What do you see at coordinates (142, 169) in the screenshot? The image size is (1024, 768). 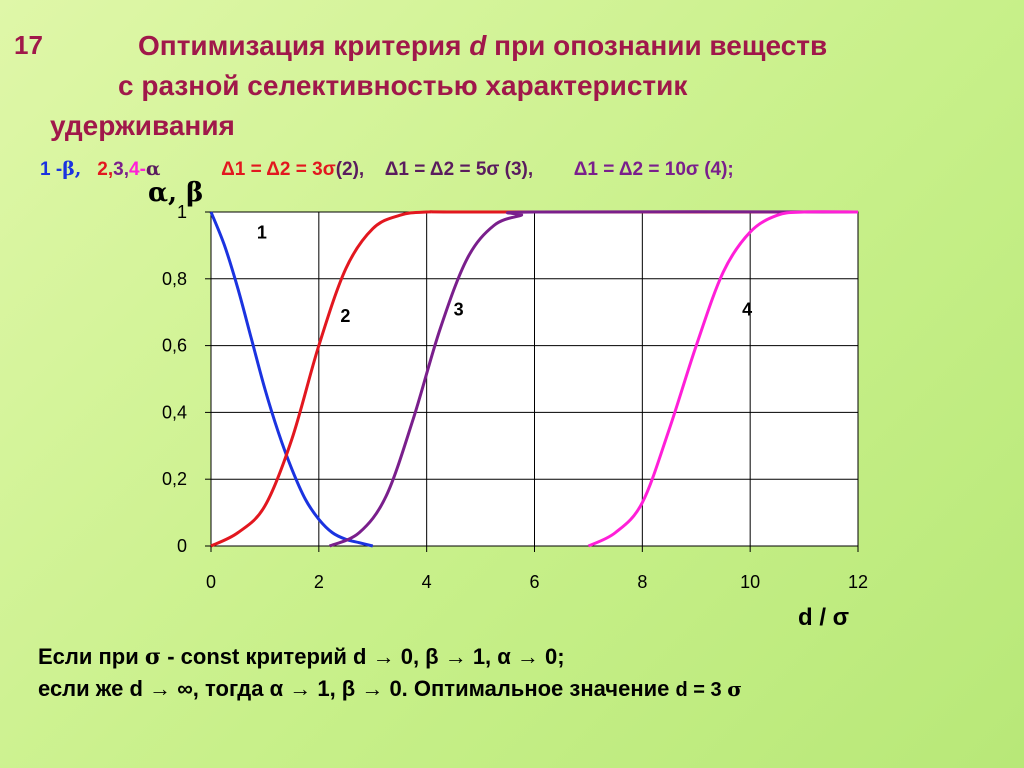 I see `legend-dash: -` at bounding box center [142, 169].